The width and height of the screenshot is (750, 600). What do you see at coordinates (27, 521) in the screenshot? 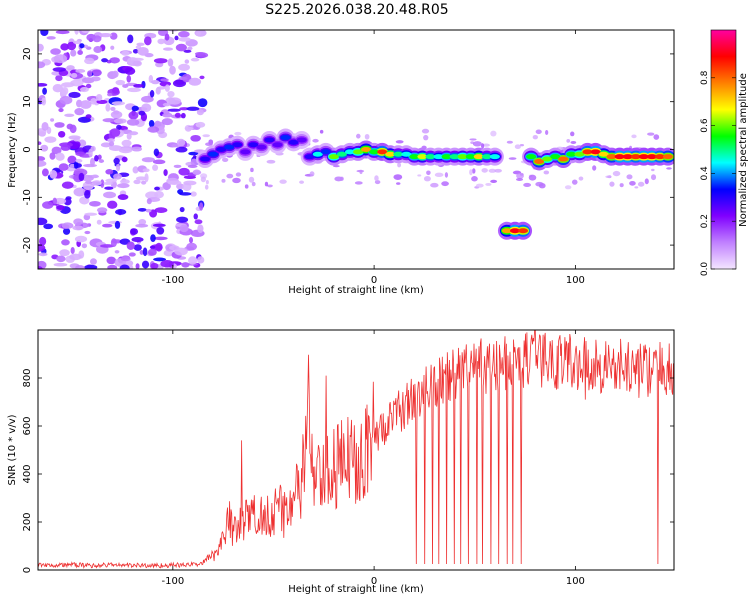
I see `snr-y-tick-label: 200` at bounding box center [27, 521].